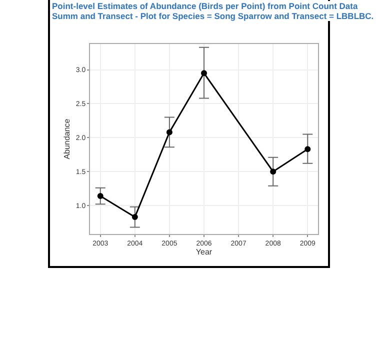 The height and width of the screenshot is (341, 380). Describe the element at coordinates (215, 11) in the screenshot. I see `chart-title: Point-level Estimates of Abundance (Birds per Point) from Point Count Data Summ and Transect - Plot for Species = Song Sparrow and Transect = LBBLBC.` at that location.